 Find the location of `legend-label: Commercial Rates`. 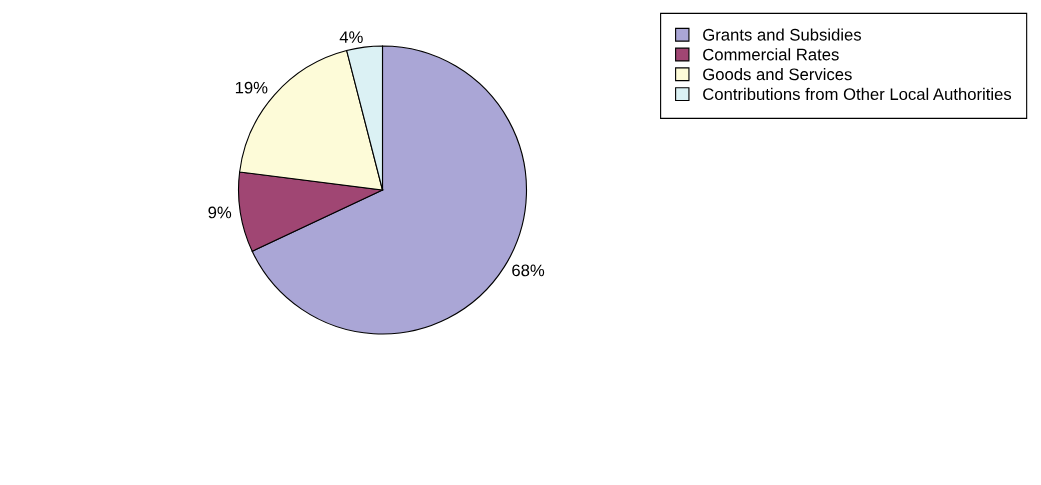

legend-label: Commercial Rates is located at coordinates (771, 54).